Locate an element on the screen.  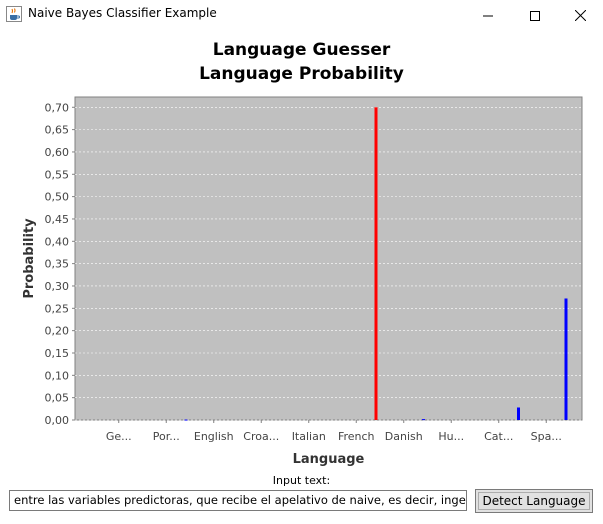
y-tick-label: 0,65 is located at coordinates (57, 130).